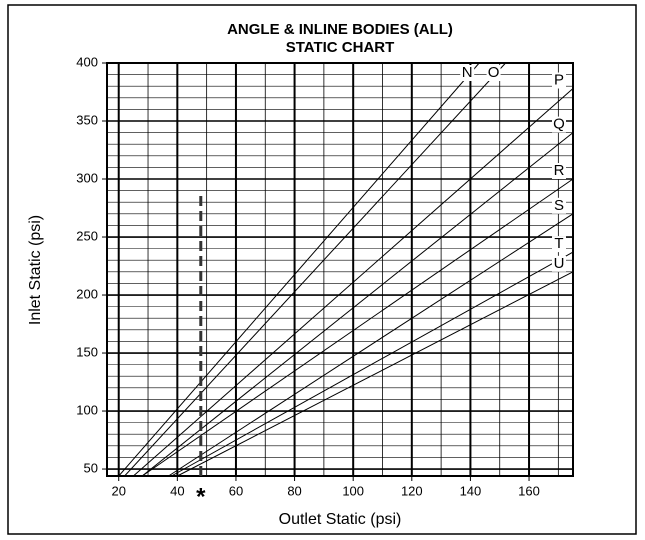  Describe the element at coordinates (87, 235) in the screenshot. I see `y-tick-label: 250` at that location.